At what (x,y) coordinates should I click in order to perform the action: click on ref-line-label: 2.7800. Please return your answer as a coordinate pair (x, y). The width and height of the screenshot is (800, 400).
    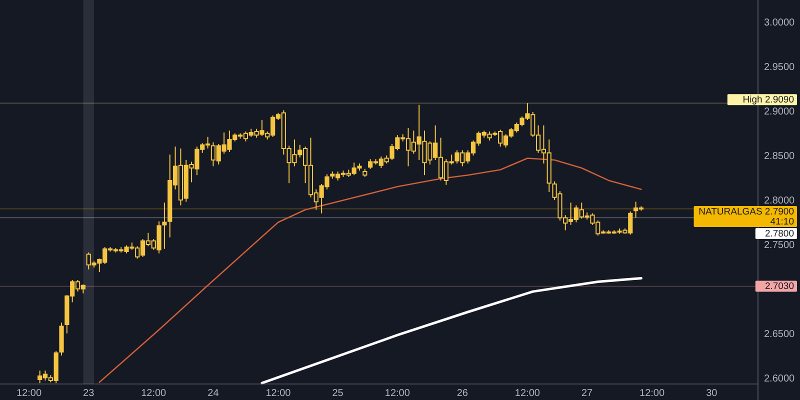
    Looking at the image, I should click on (779, 234).